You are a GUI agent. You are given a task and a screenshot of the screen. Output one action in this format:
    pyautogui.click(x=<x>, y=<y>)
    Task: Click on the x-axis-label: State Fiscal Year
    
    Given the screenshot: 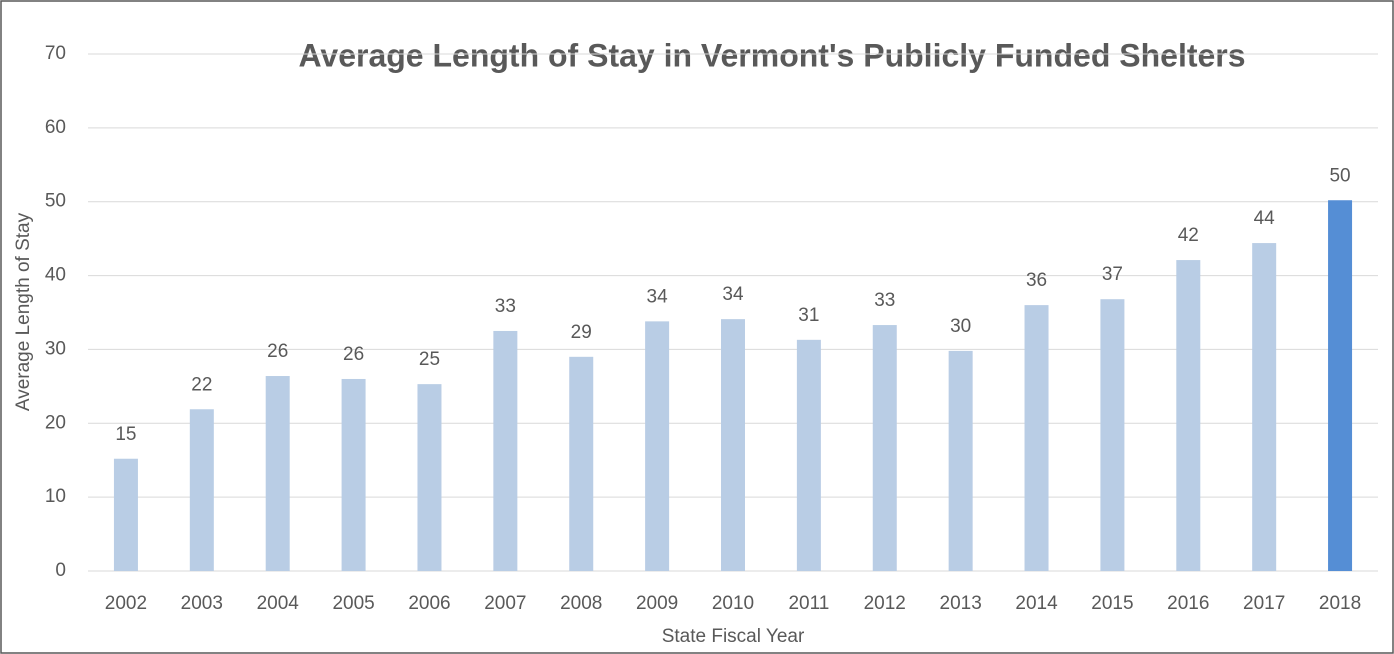 What is the action you would take?
    pyautogui.click(x=733, y=636)
    